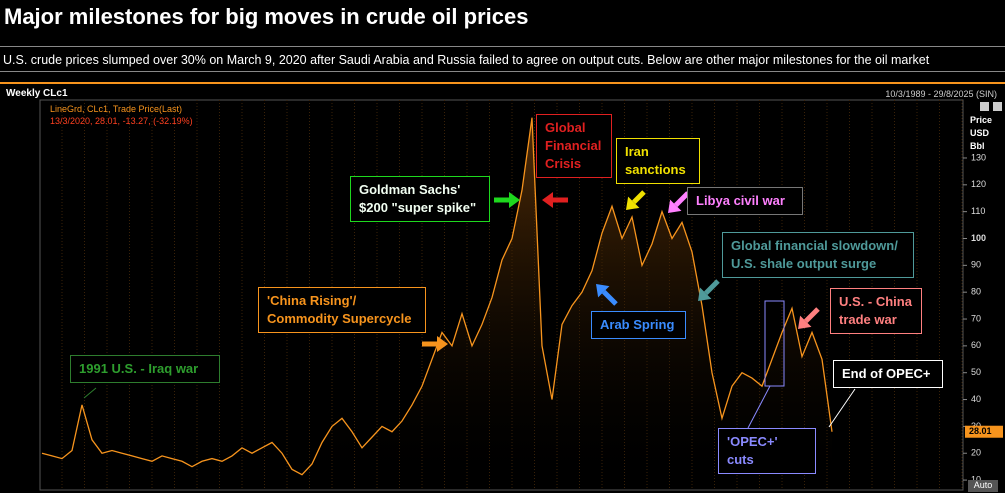  I want to click on y-tick-label: 110, so click(978, 211).